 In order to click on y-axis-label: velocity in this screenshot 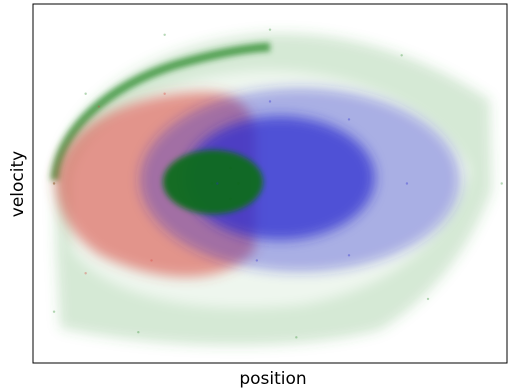, I will do `click(18, 184)`.